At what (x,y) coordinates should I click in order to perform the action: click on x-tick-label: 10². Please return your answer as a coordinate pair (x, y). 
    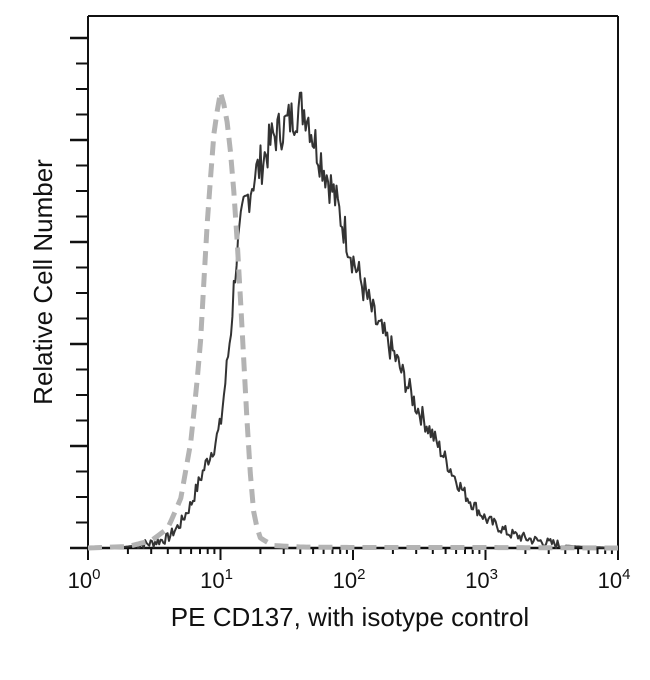
    Looking at the image, I should click on (349, 579).